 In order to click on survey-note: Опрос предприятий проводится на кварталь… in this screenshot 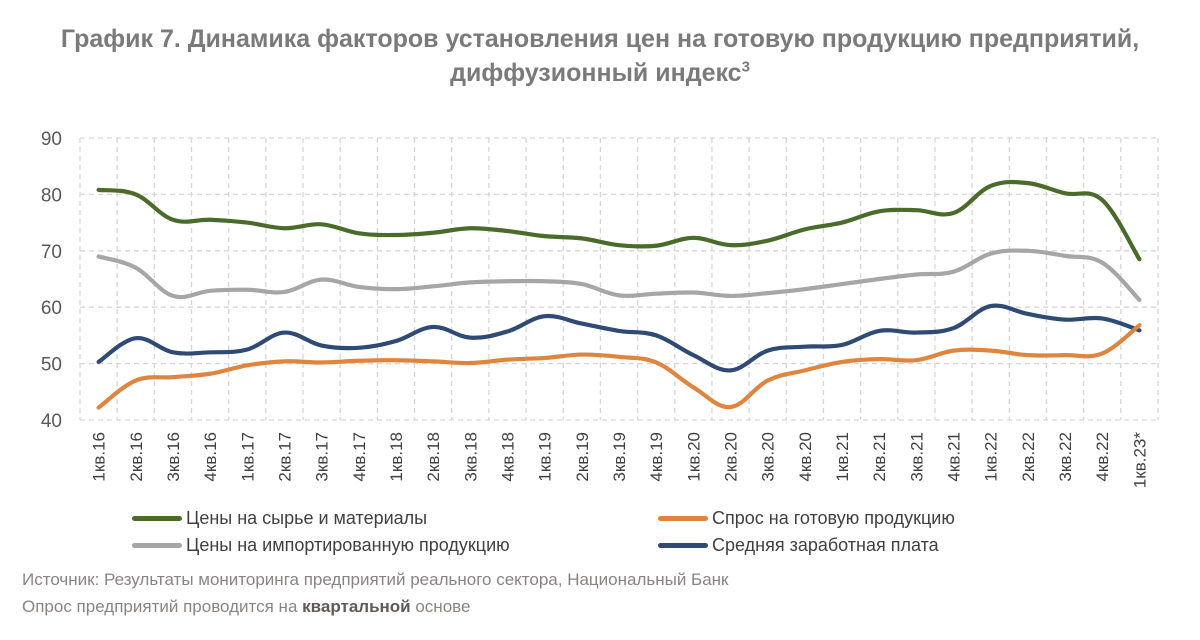, I will do `click(246, 607)`.